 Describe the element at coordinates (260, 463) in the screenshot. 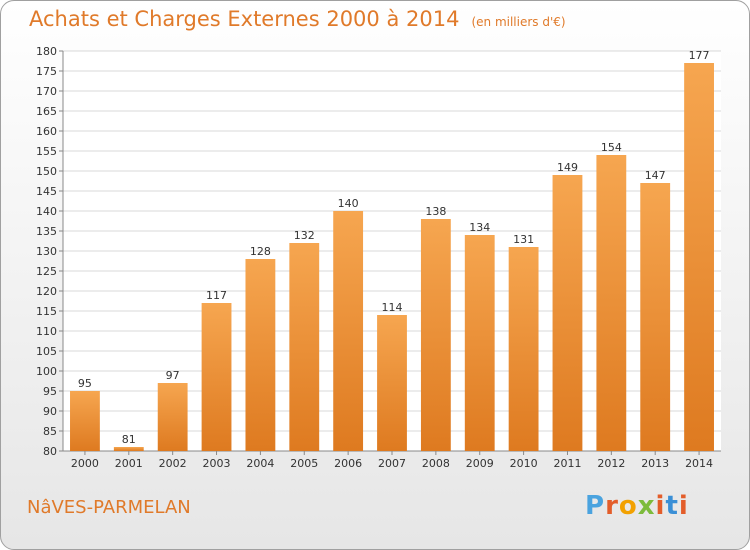

I see `x-tick-label-2004: 2004` at that location.